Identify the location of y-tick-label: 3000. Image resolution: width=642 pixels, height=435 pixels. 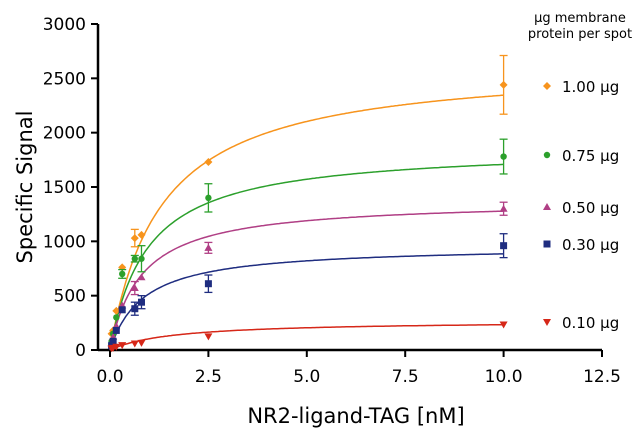
(64, 25).